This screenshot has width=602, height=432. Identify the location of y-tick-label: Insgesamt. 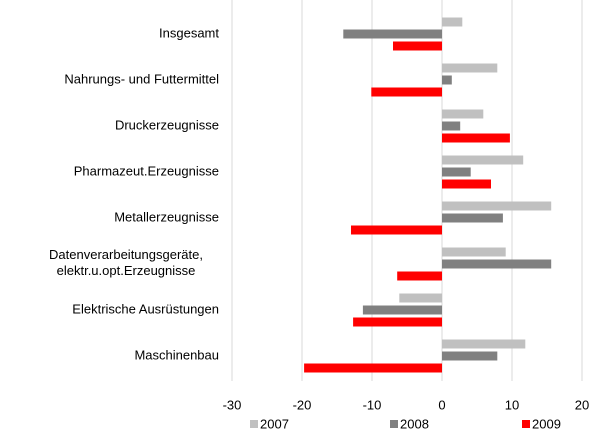
(189, 32).